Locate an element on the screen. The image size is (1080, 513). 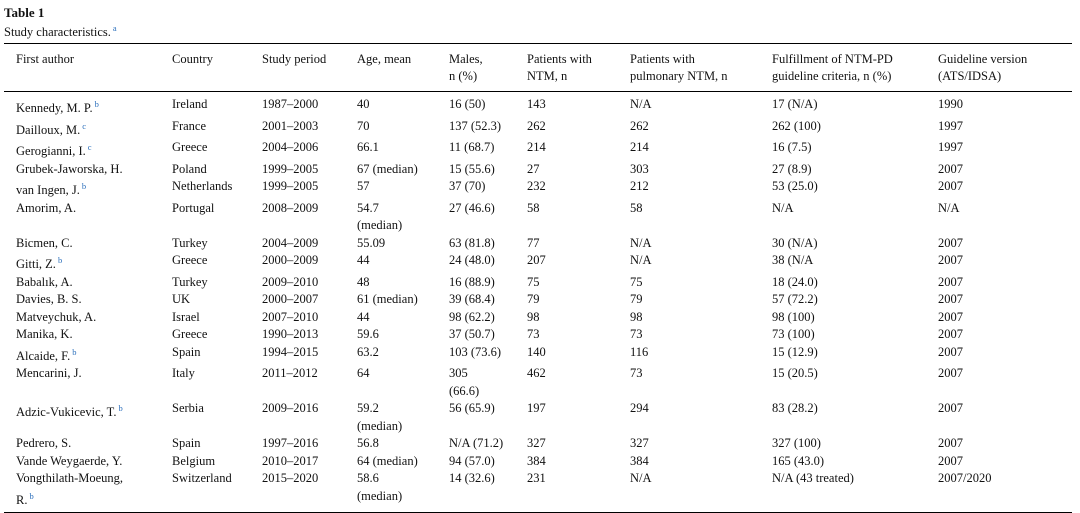
table-cell: Greece is located at coordinates (215, 335).